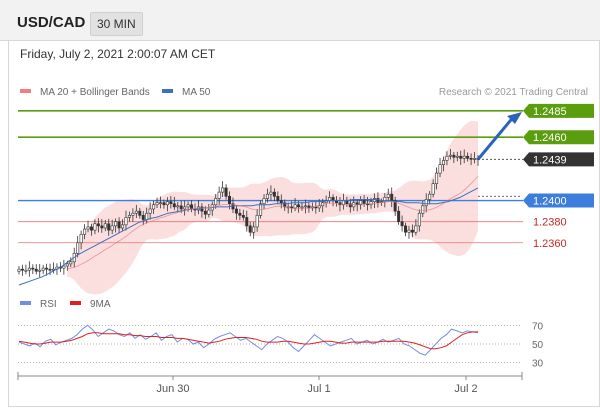 This screenshot has height=411, width=600. What do you see at coordinates (318, 389) in the screenshot?
I see `x-tick-label: Jul 1` at bounding box center [318, 389].